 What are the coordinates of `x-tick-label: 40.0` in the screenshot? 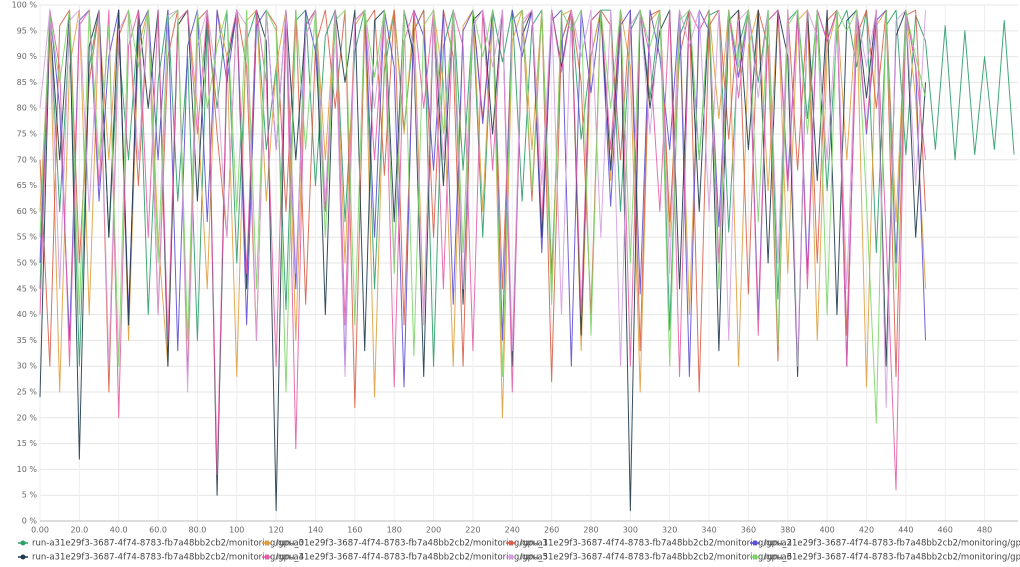 It's located at (119, 530).